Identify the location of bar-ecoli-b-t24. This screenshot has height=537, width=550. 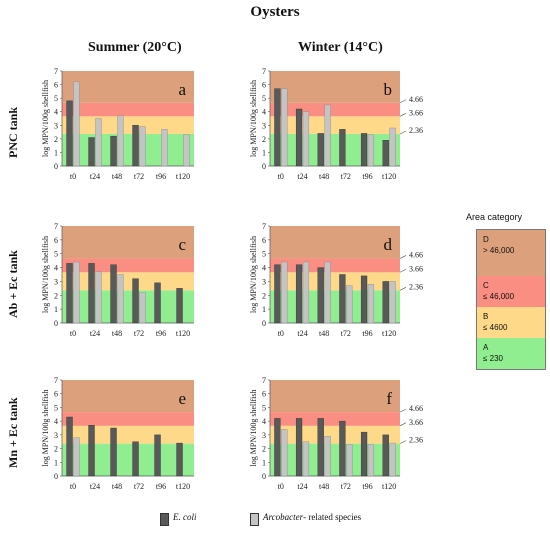
(299, 137).